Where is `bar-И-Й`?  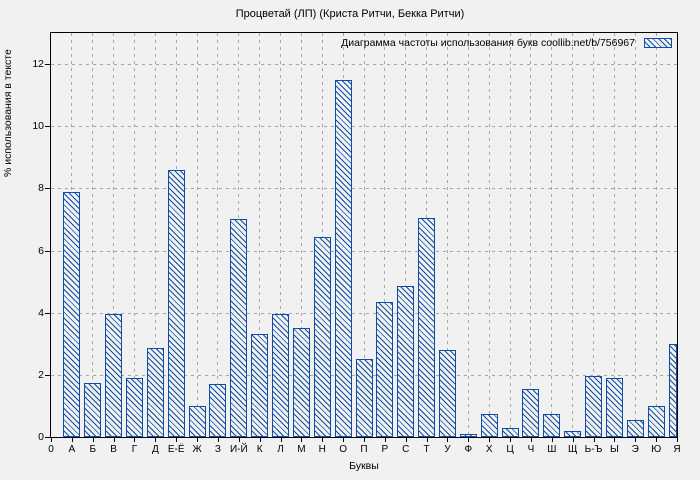 bar-И-Й is located at coordinates (239, 328).